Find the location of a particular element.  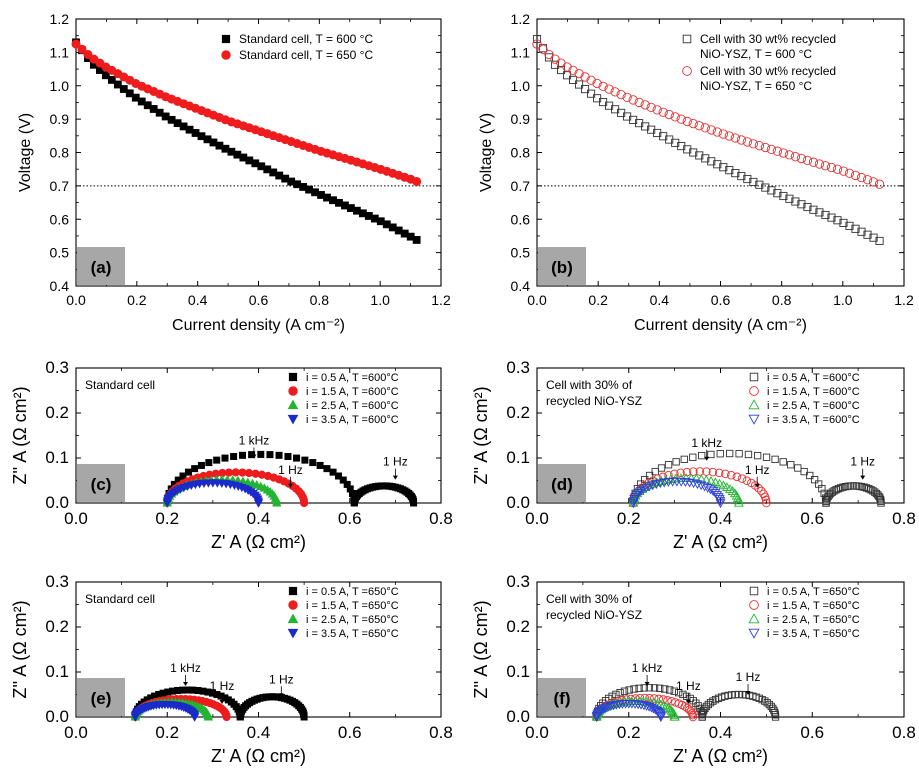

panel-label-box is located at coordinates (101, 483).